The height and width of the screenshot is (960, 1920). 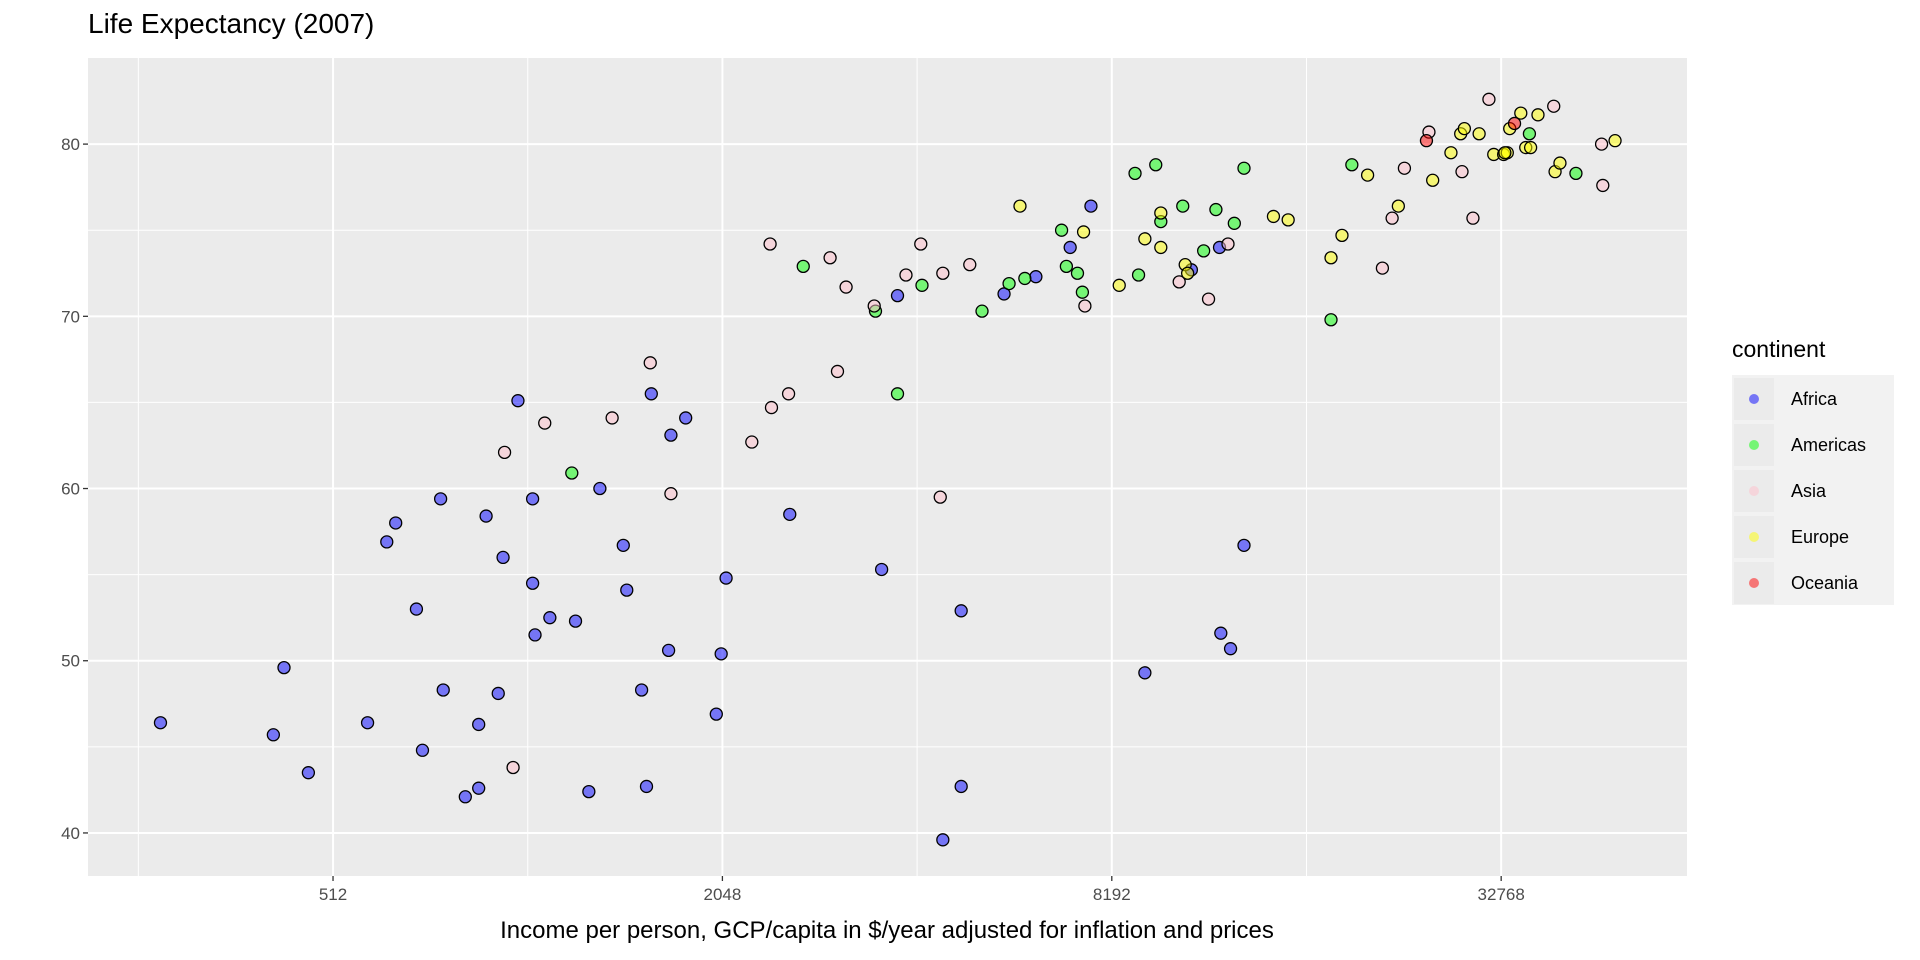 I want to click on y-tick-label: 80, so click(x=70, y=144).